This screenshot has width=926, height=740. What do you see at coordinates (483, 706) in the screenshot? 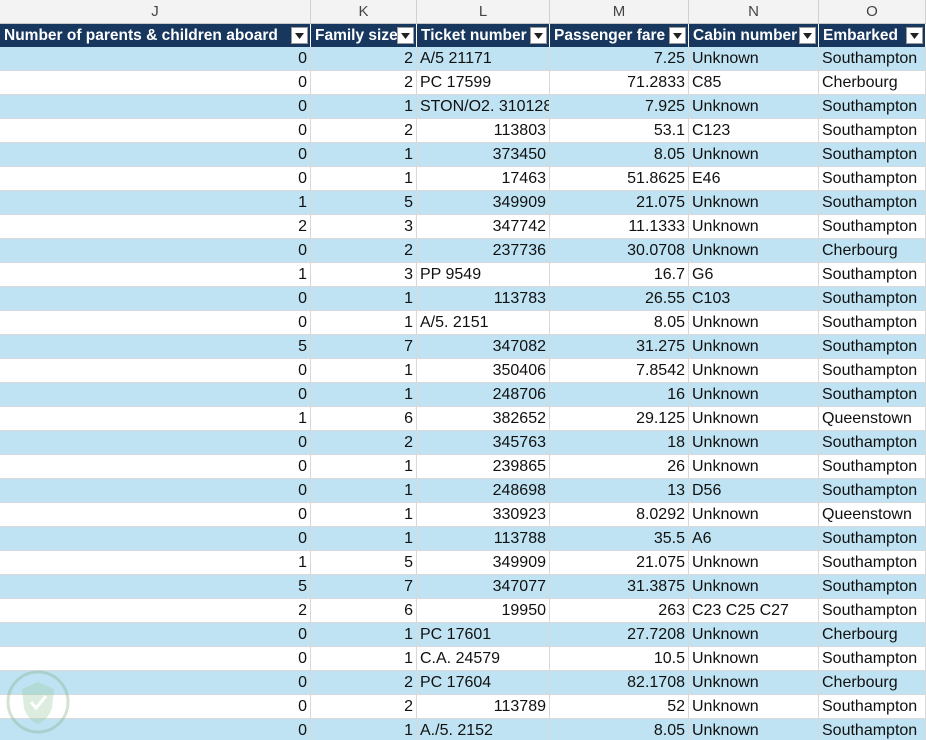
I see `cell-ticket-number: 113789` at bounding box center [483, 706].